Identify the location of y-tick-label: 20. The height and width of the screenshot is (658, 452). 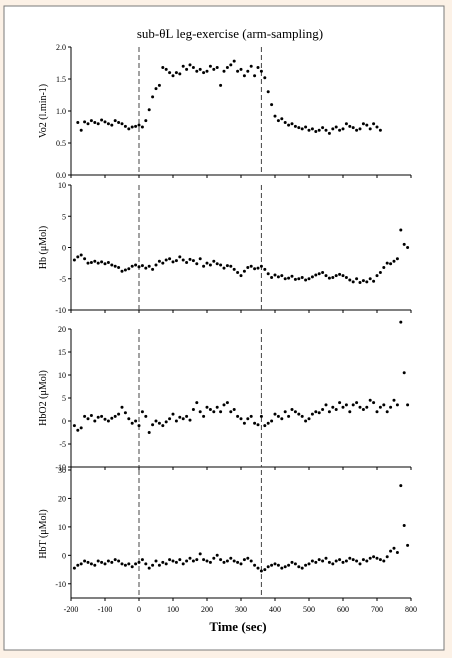
(62, 329).